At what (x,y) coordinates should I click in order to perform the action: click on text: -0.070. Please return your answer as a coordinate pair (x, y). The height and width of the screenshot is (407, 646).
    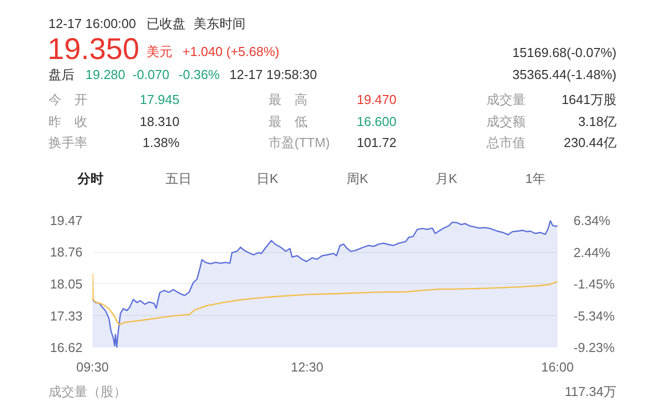
    Looking at the image, I should click on (151, 74).